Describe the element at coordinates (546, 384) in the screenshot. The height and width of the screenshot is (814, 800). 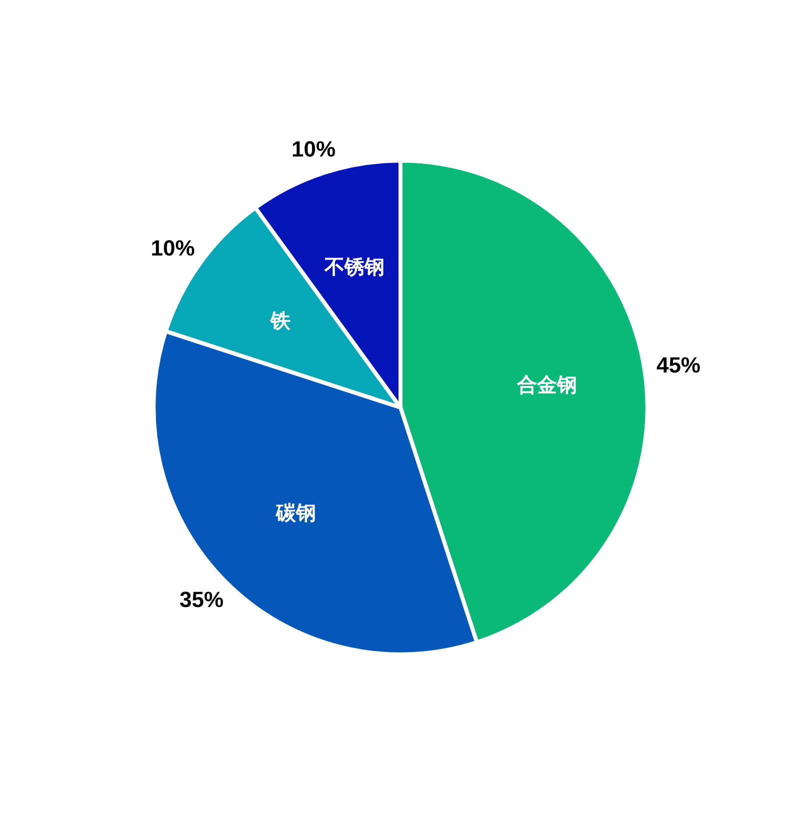
I see `slice-label: 合金钢` at that location.